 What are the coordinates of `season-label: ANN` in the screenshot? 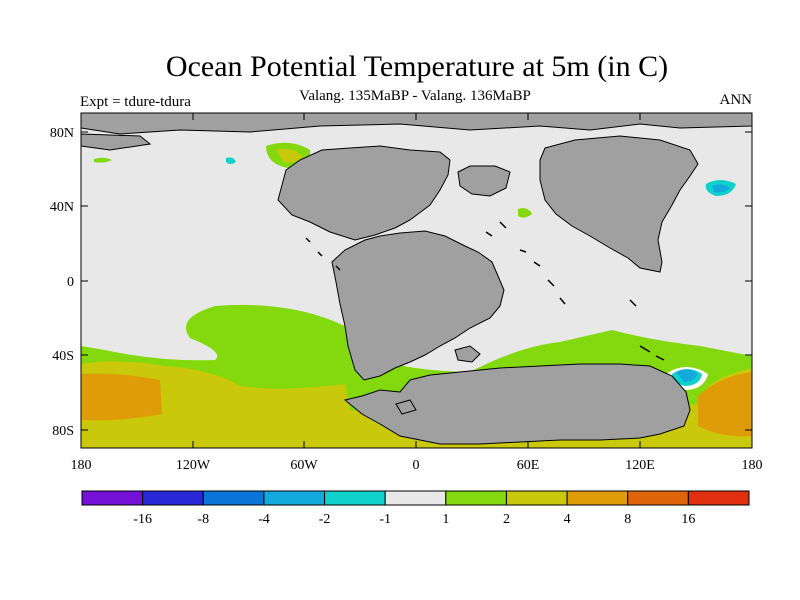 It's located at (736, 100).